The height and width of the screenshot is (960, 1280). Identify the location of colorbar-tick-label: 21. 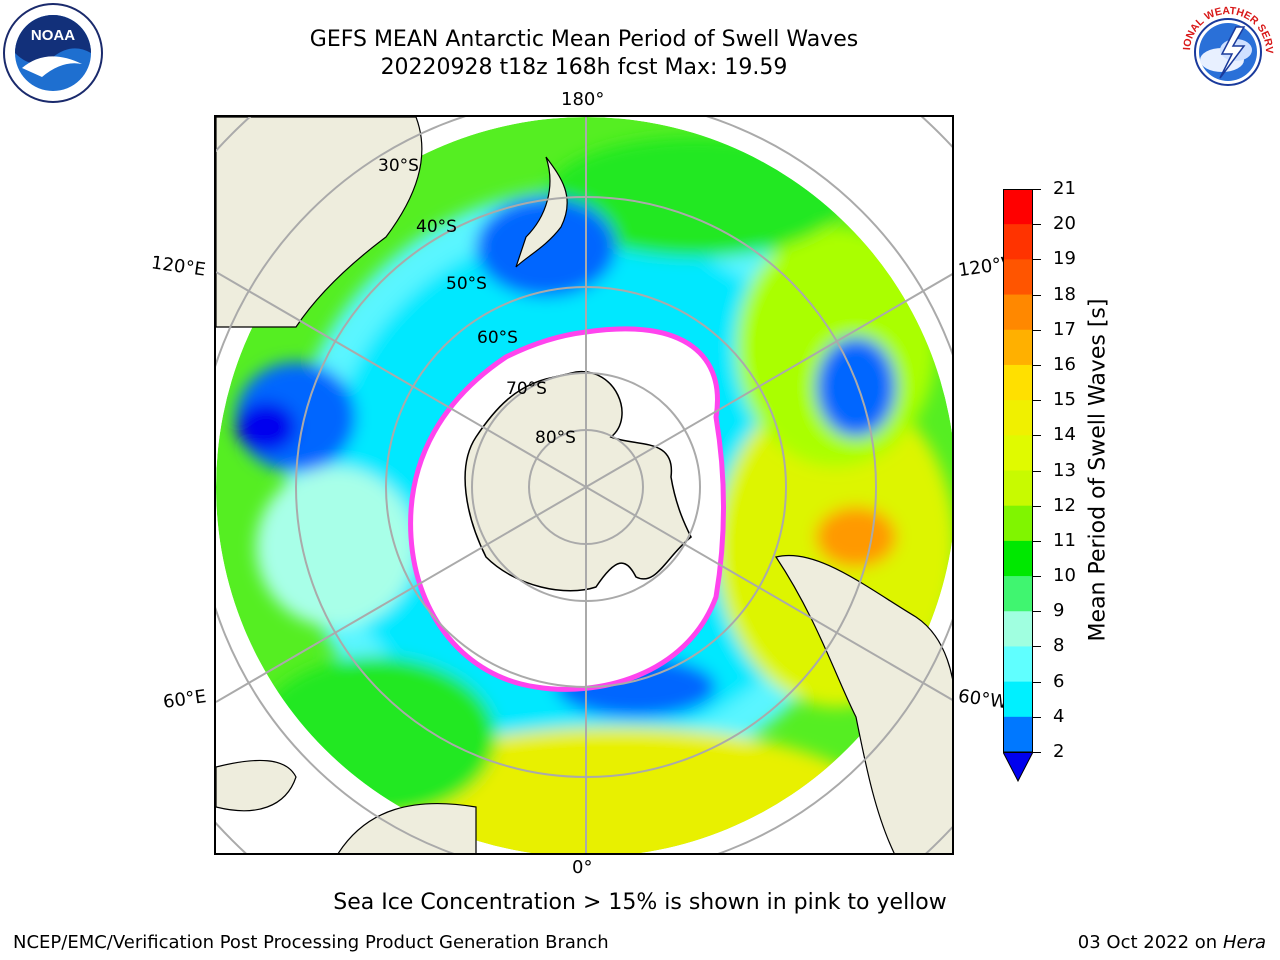
(1064, 188).